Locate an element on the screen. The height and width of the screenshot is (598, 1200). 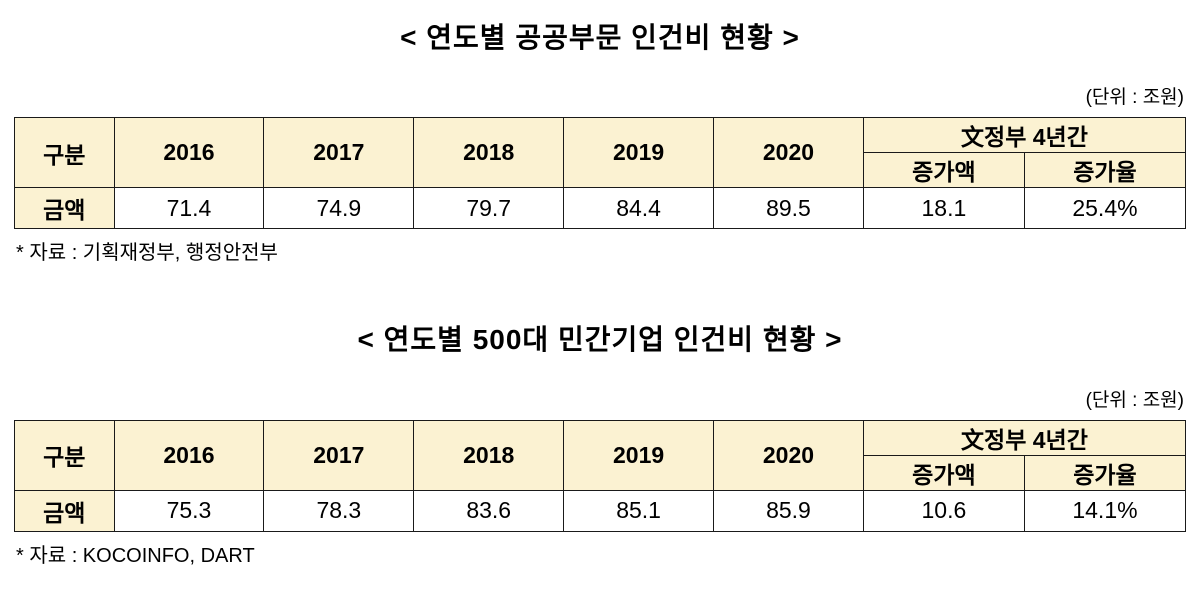
table-row-amount: 금액 75.3 78.3 83.6 85.1 85.9 10.6 14.1% is located at coordinates (600, 510).